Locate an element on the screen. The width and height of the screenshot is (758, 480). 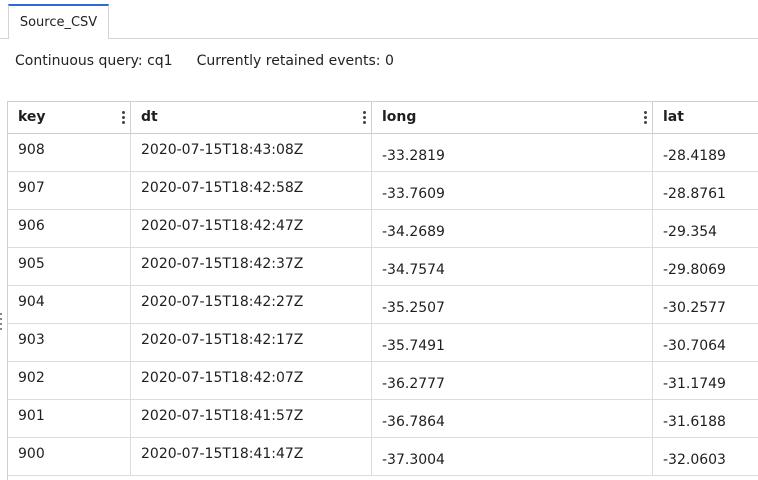
column-header-key: key is located at coordinates (69, 117).